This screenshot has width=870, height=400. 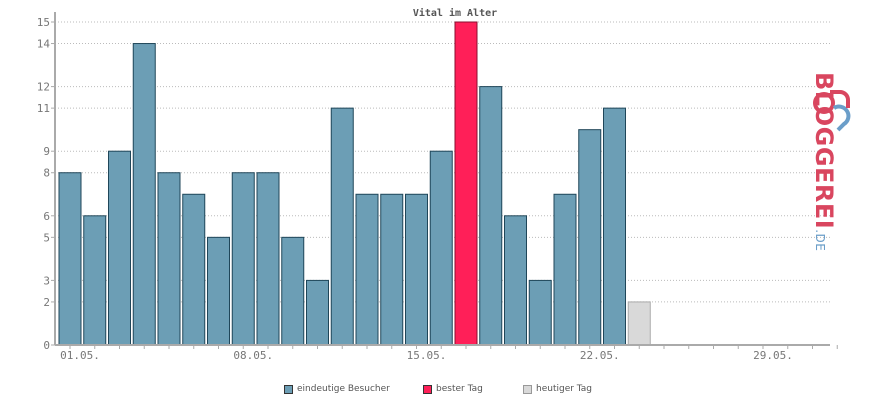 What do you see at coordinates (169, 259) in the screenshot?
I see `bar-05.05.` at bounding box center [169, 259].